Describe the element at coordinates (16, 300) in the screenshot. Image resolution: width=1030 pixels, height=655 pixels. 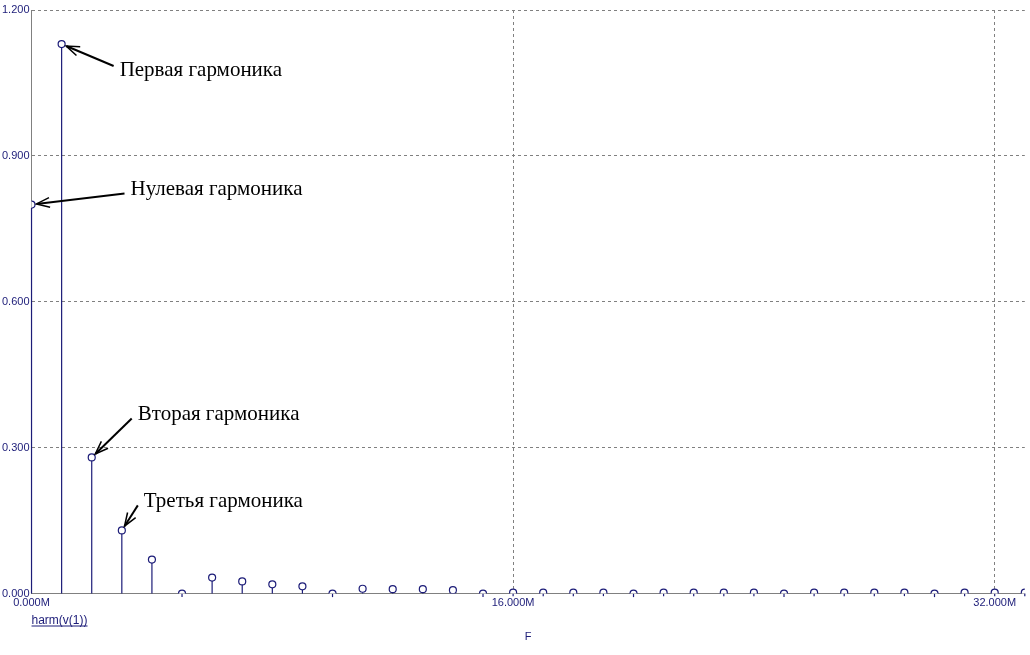
I see `y-tick-label: 0.600` at that location.